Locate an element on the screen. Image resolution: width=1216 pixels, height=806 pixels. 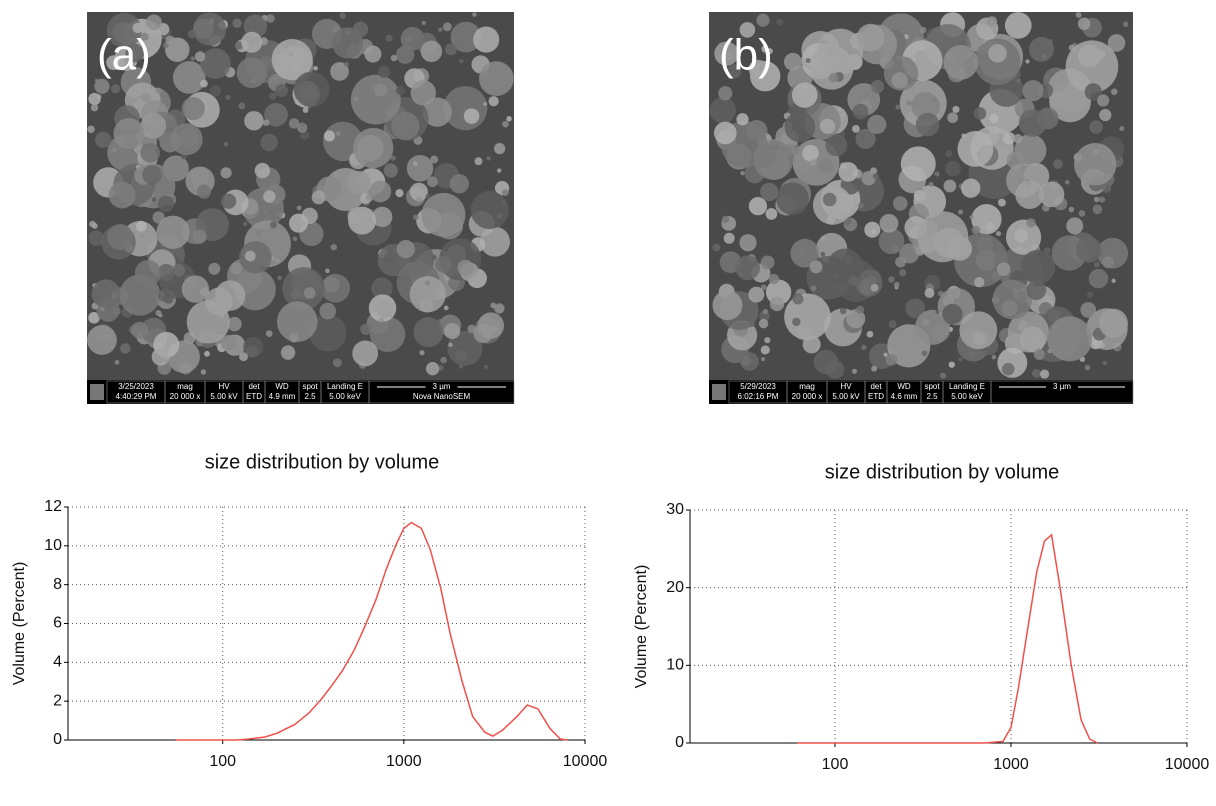
info-text: 5.00 keV is located at coordinates (967, 396).